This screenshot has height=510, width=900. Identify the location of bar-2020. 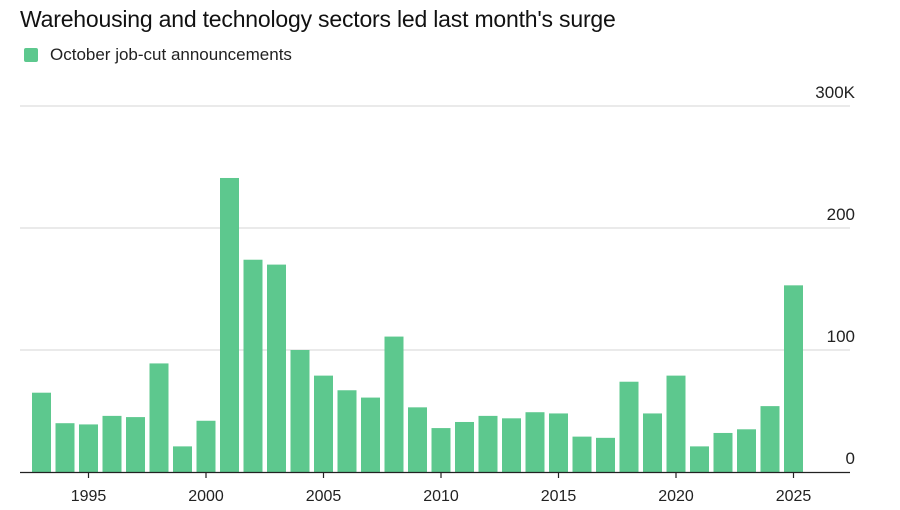
(676, 423).